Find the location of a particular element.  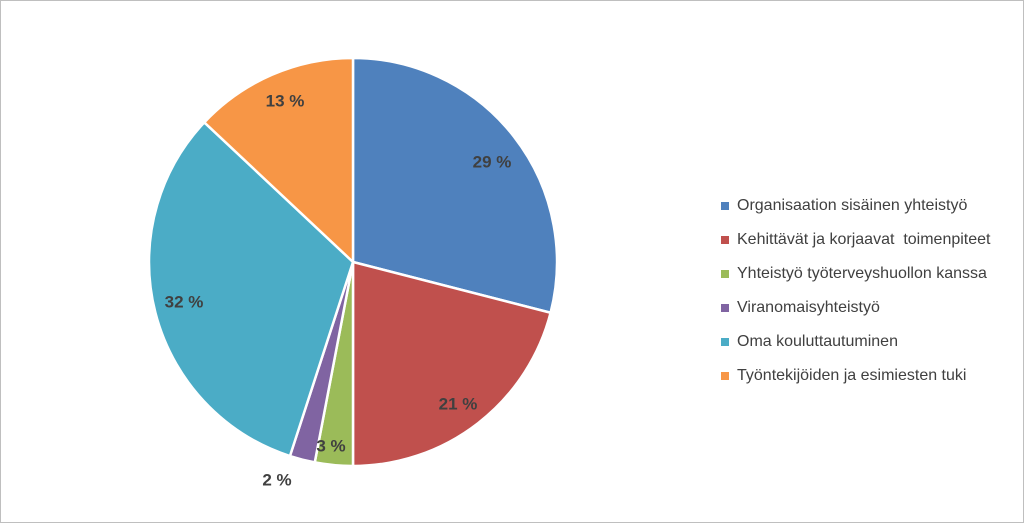

data-label: 2 % is located at coordinates (276, 480).